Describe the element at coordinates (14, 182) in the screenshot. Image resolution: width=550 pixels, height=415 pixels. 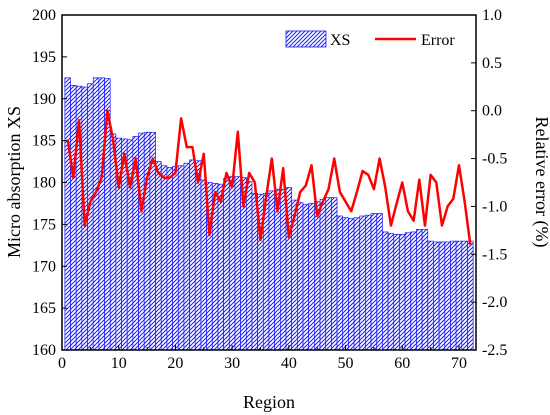
I see `left-y-axis-label: Micro absorption XS` at that location.